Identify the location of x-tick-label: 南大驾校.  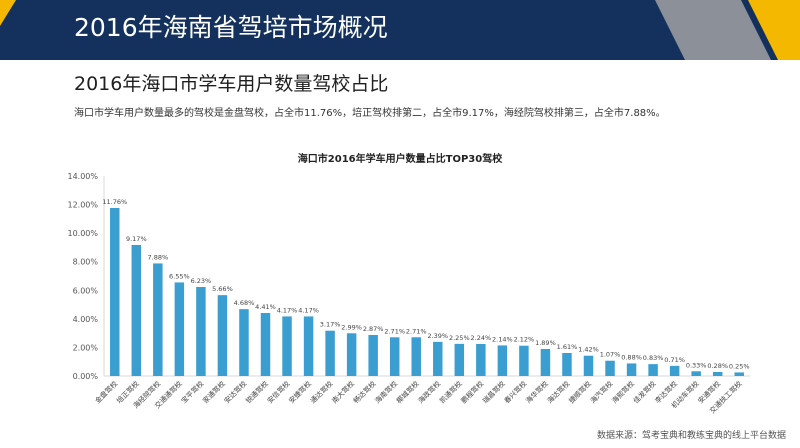
(343, 392).